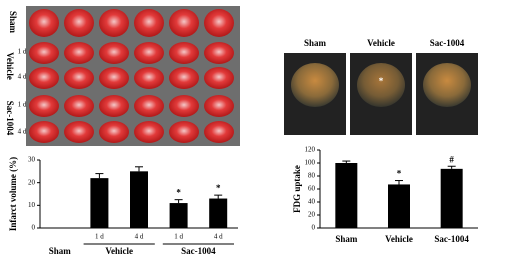 Image resolution: width=521 pixels, height=263 pixels. I want to click on annotation: #, so click(451, 159).